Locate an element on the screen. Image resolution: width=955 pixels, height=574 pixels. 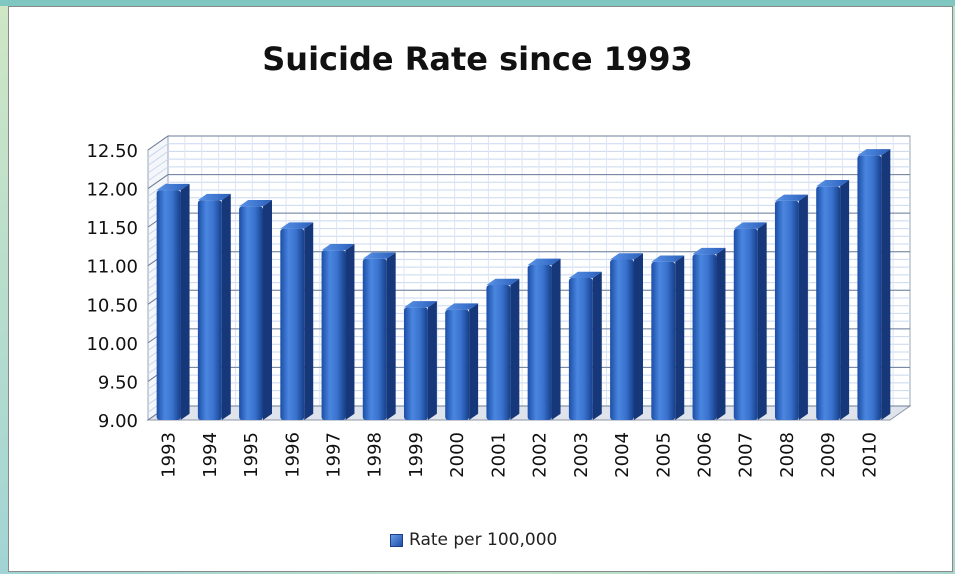
bar-2003 is located at coordinates (585, 345).